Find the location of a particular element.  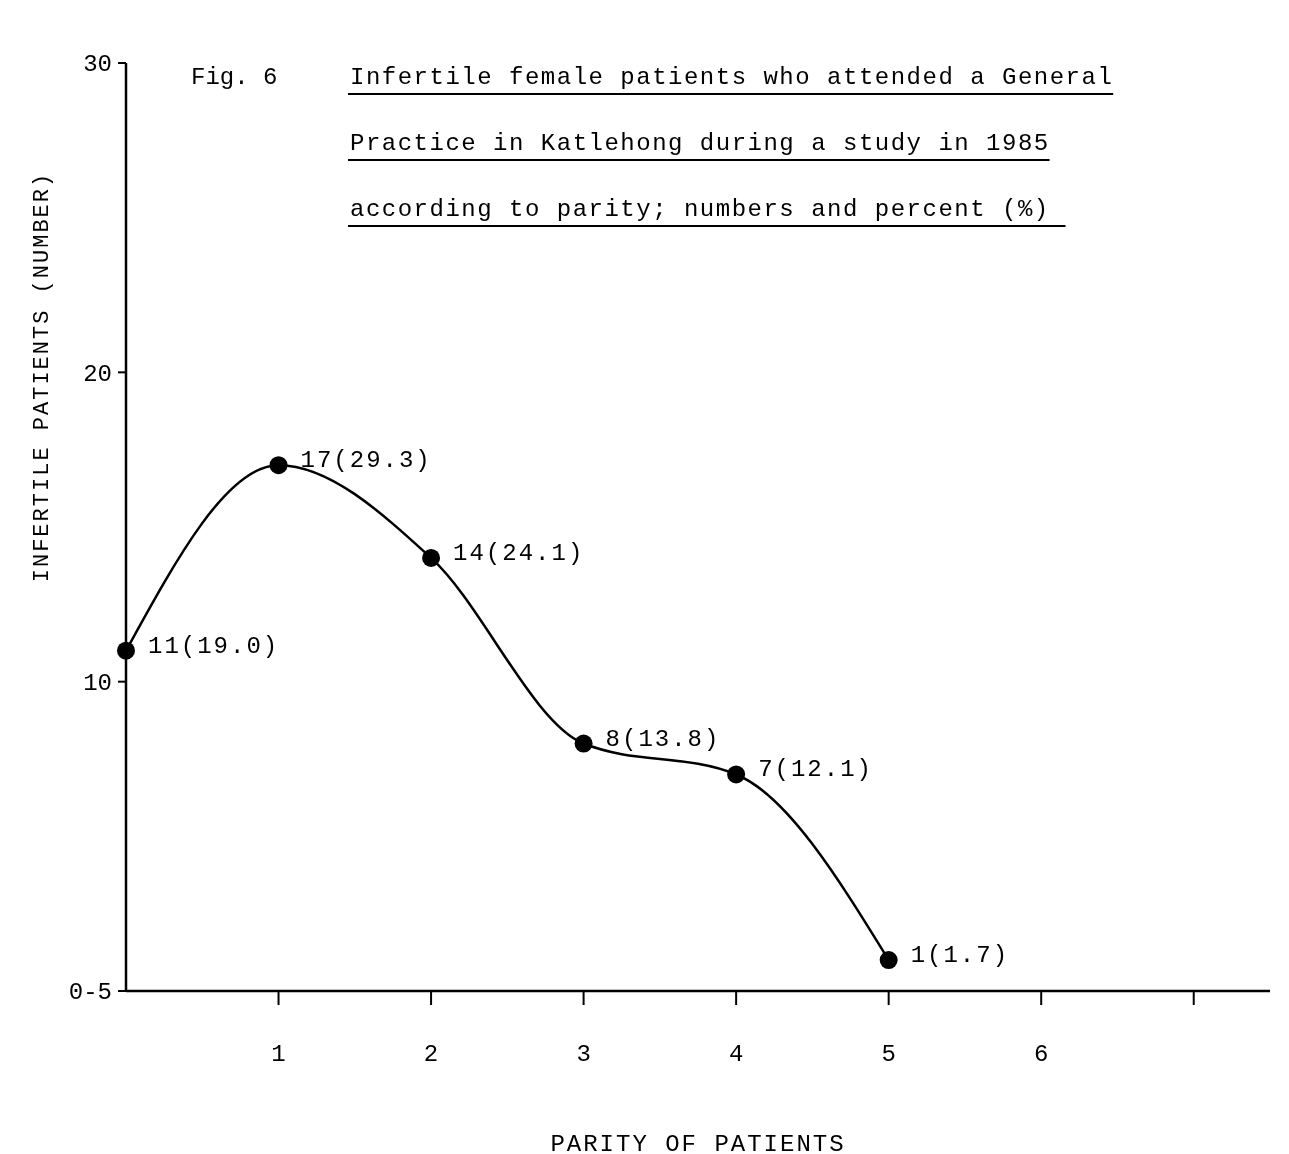

annotation: Fig. 6 is located at coordinates (234, 77).